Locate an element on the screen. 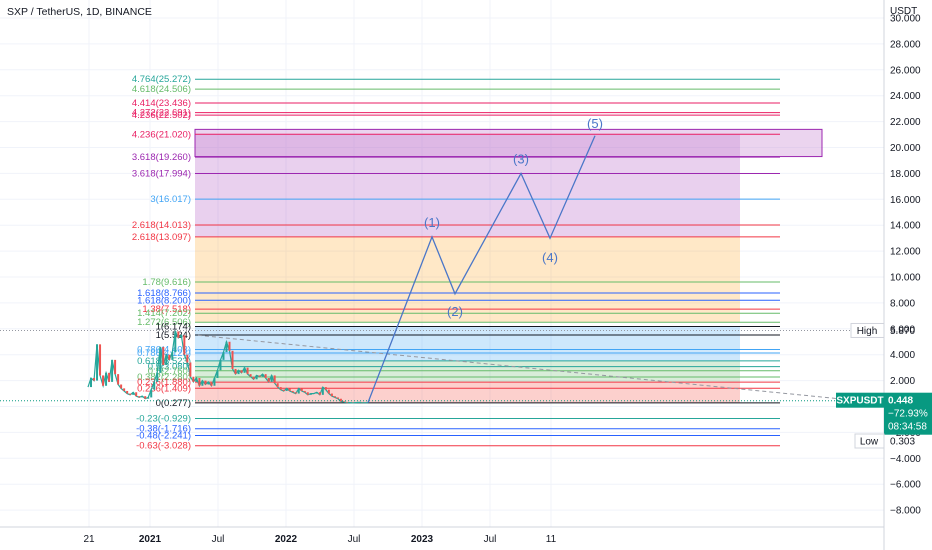  high-value: 5.870 is located at coordinates (902, 331).